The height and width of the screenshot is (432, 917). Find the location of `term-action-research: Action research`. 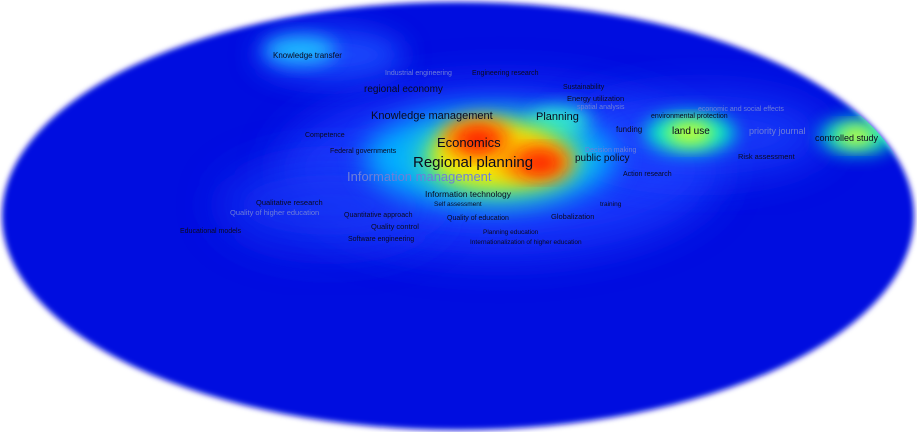

term-action-research: Action research is located at coordinates (647, 174).